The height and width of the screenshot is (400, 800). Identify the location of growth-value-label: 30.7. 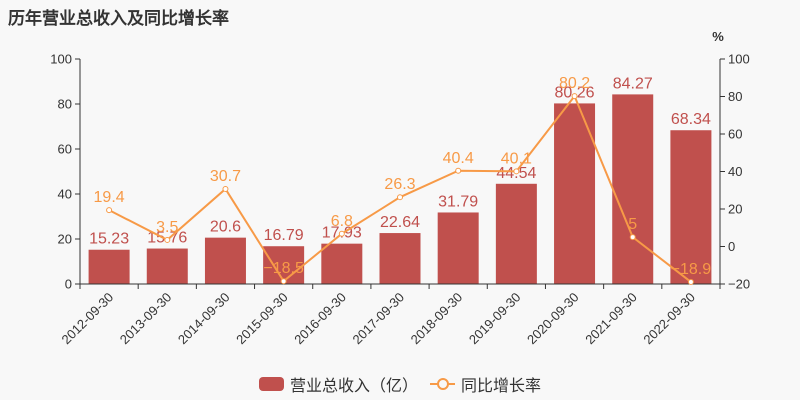
(225, 176).